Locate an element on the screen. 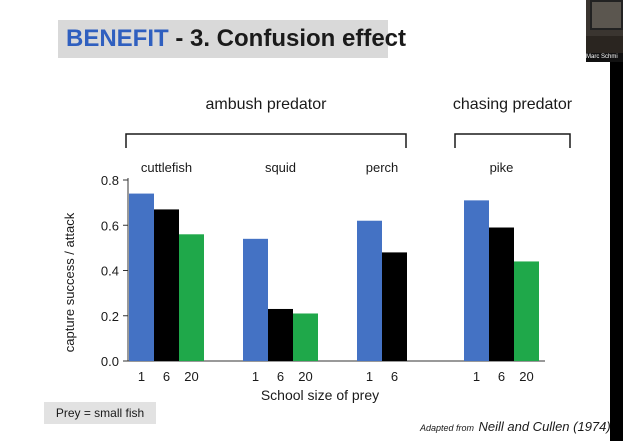 This screenshot has height=441, width=623. citation-source: Neill and Cullen (1974) is located at coordinates (544, 426).